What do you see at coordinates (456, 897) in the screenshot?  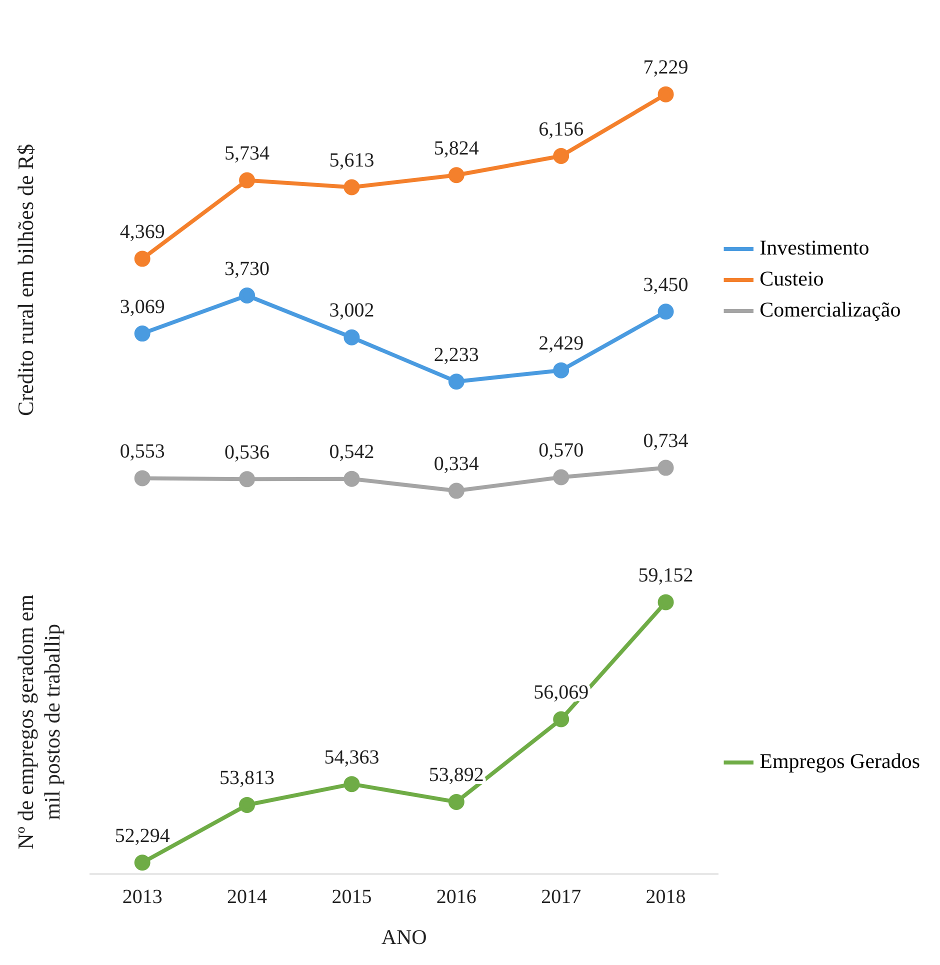 I see `x-tick-label: 2016` at bounding box center [456, 897].